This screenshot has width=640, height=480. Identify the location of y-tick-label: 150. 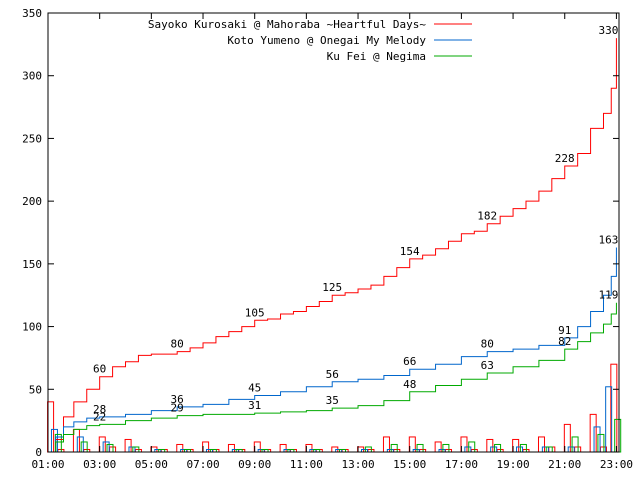
(32, 264).